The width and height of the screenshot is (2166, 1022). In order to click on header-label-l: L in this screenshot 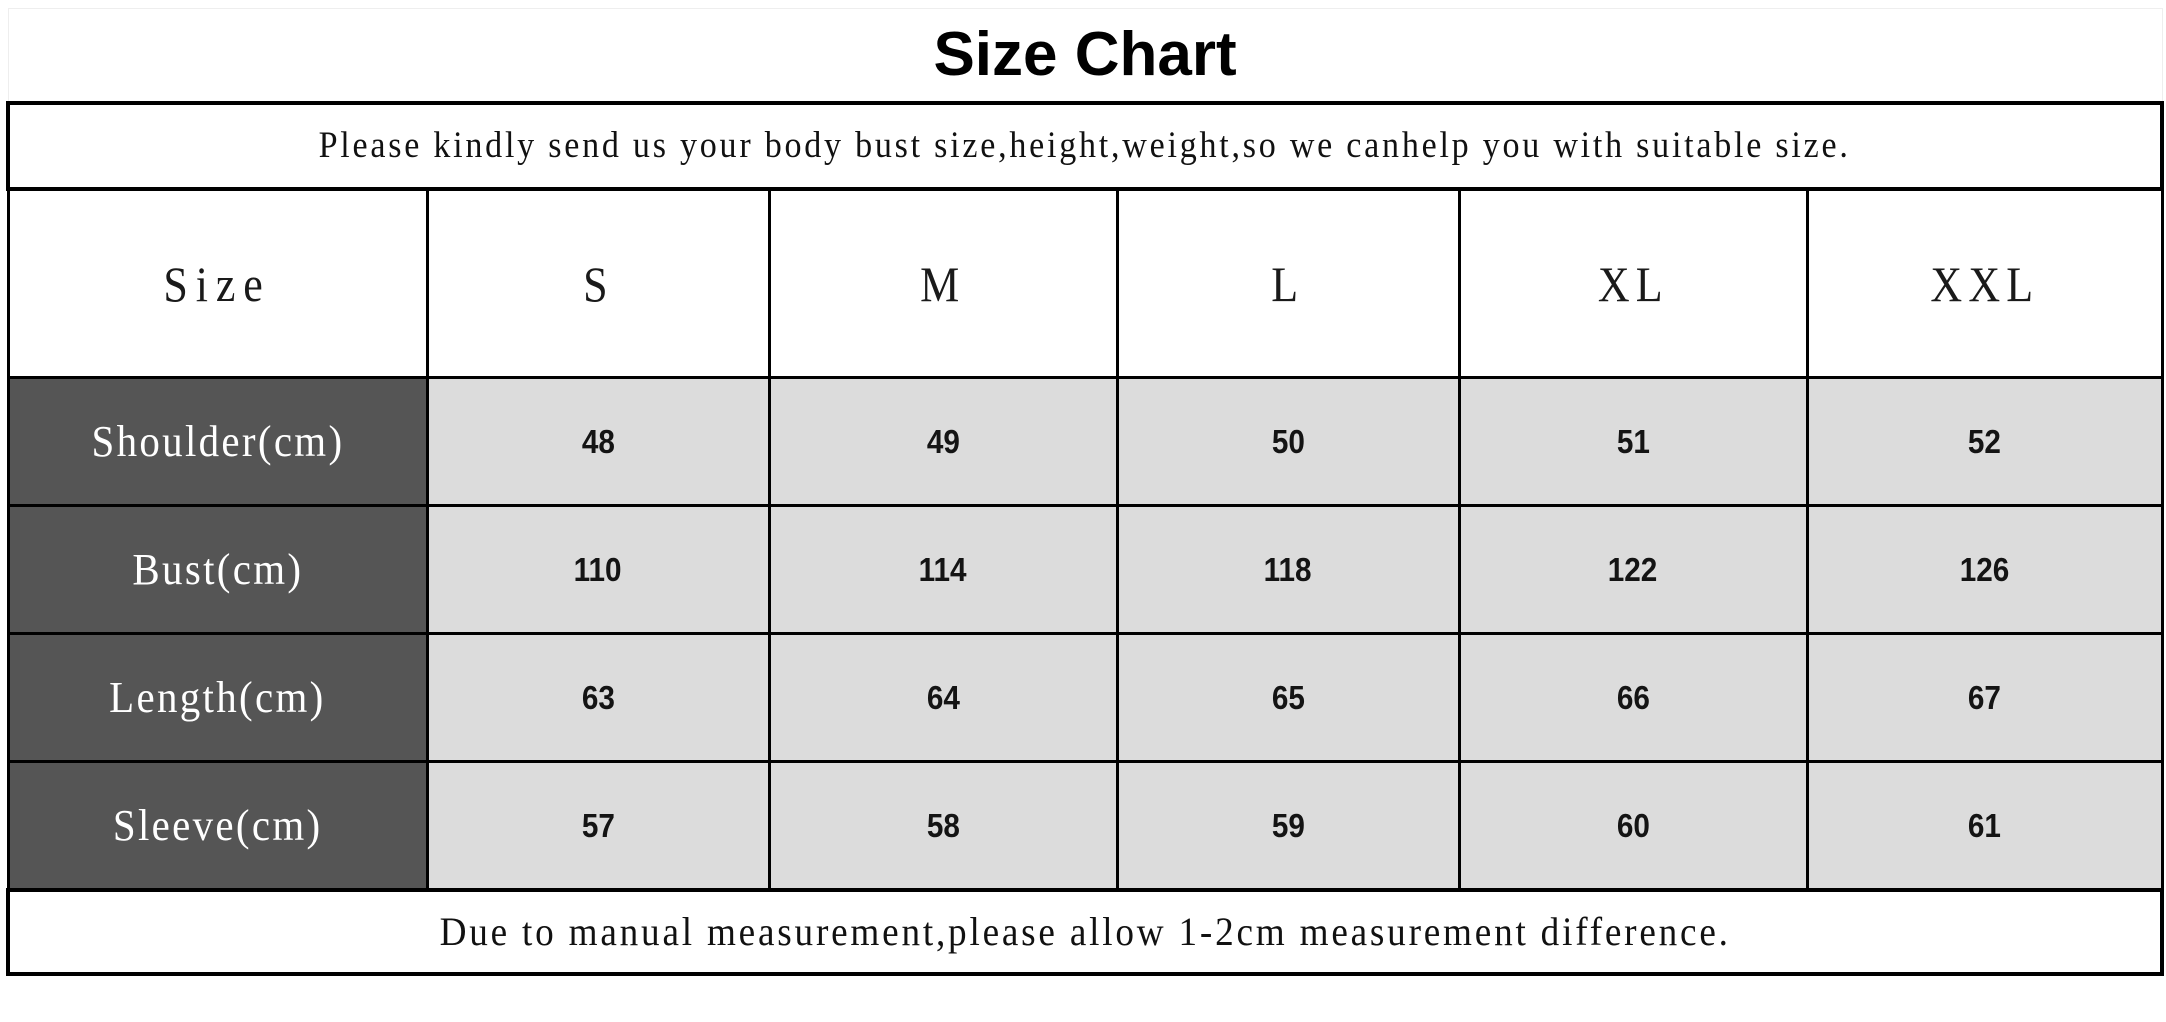, I will do `click(1288, 283)`.